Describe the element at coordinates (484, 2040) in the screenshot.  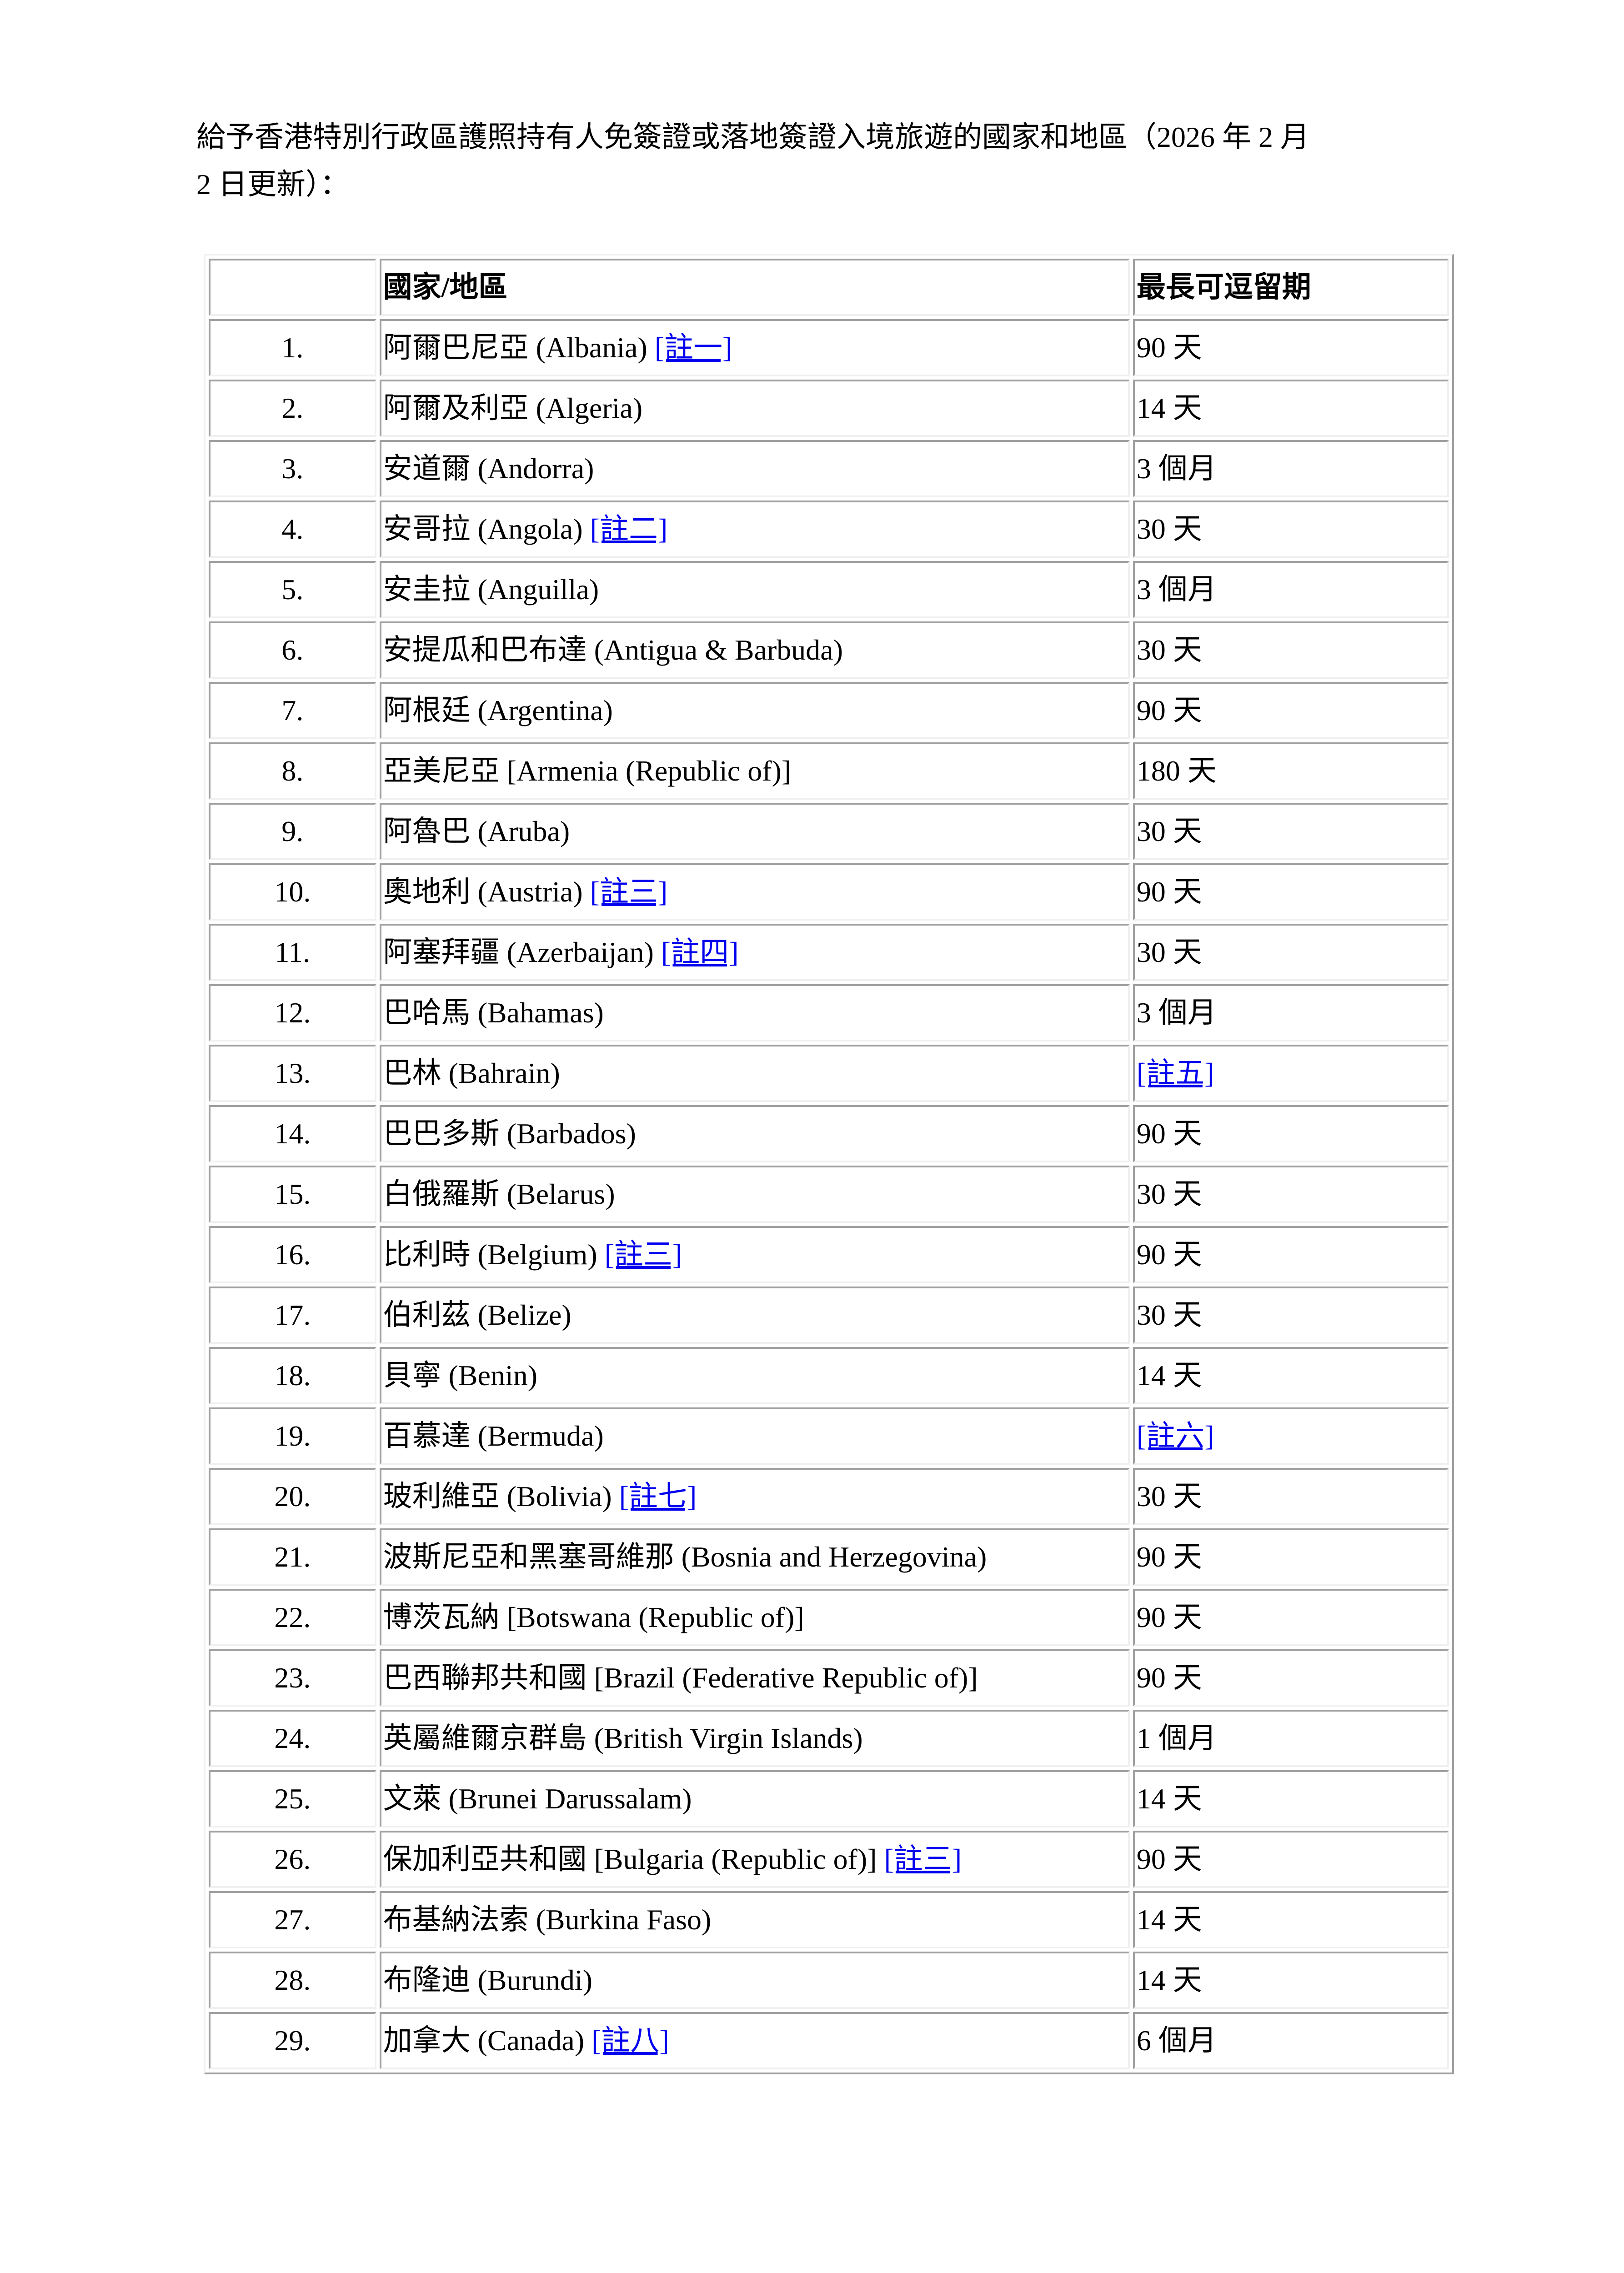
I see `country-name: 加拿大 (Canada)` at that location.